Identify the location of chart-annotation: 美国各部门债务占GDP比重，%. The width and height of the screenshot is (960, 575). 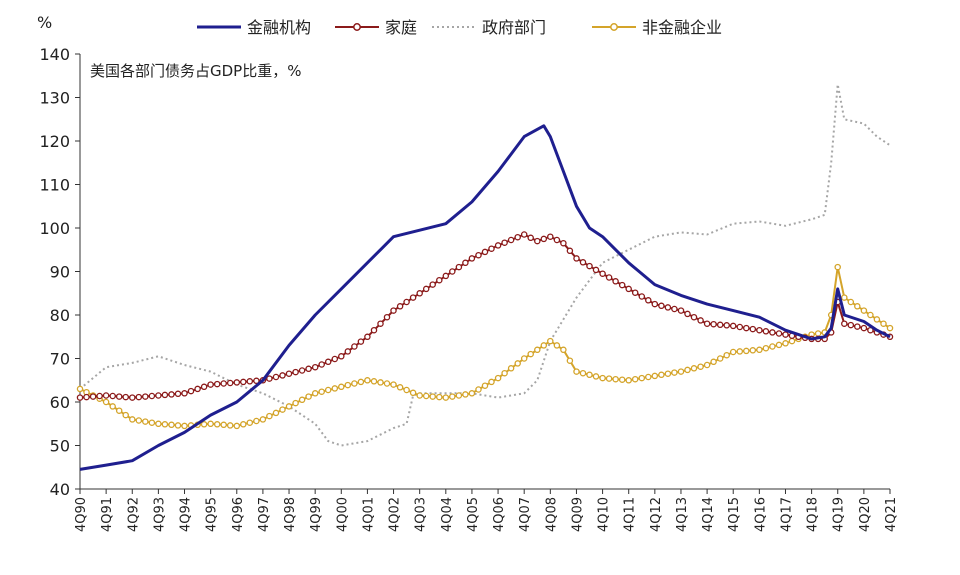
(195, 71).